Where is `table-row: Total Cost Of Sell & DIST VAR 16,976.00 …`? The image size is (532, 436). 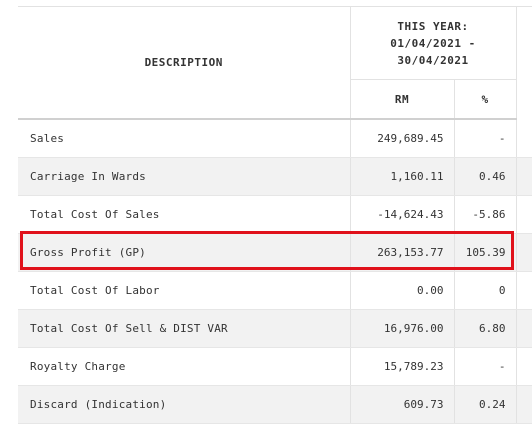 table-row: Total Cost Of Sell & DIST VAR 16,976.00 … is located at coordinates (275, 328).